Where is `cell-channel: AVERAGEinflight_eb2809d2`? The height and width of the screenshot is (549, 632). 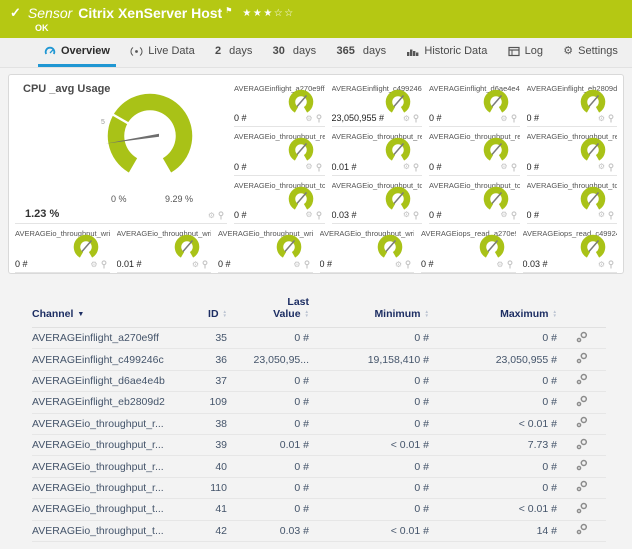 cell-channel: AVERAGEinflight_eb2809d2 is located at coordinates (98, 402).